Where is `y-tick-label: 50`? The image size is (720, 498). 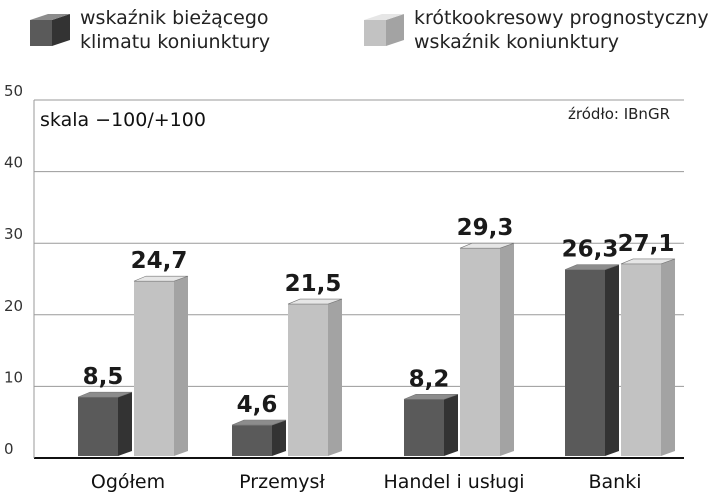 y-tick-label: 50 is located at coordinates (13, 91).